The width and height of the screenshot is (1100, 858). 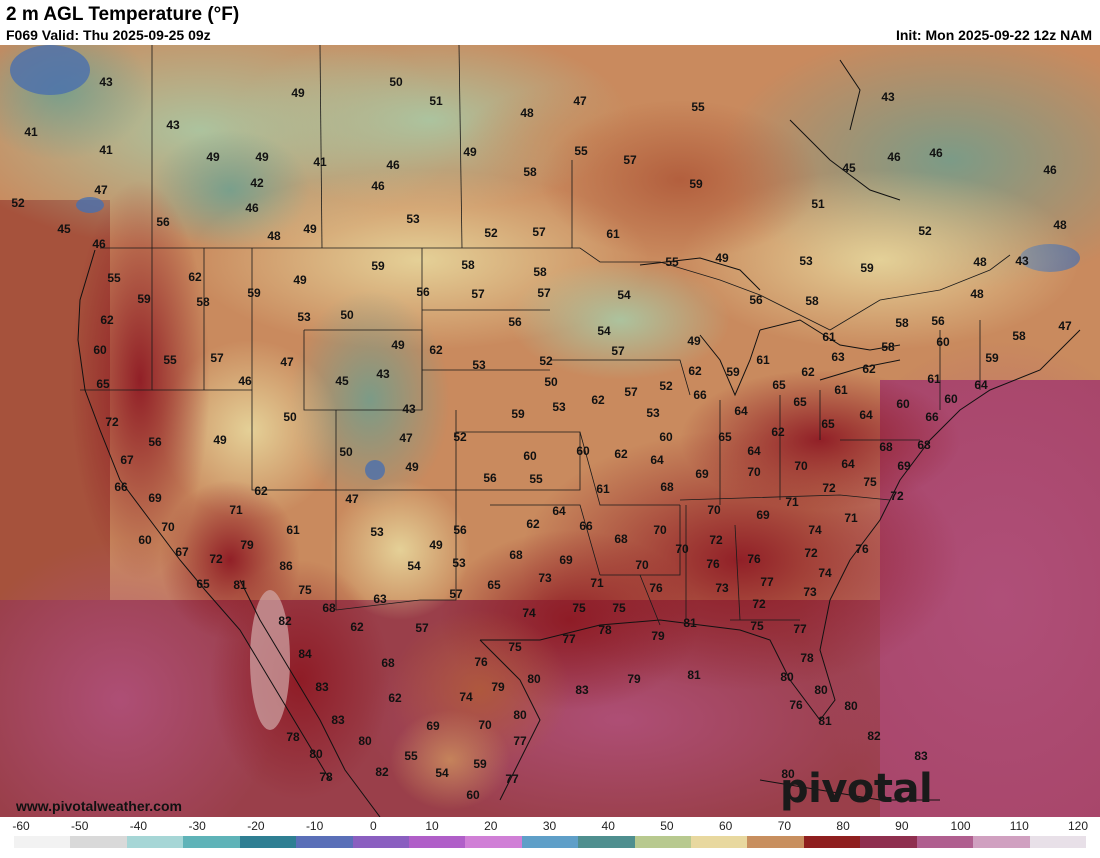 What do you see at coordinates (604, 331) in the screenshot?
I see `temperature-label: 54` at bounding box center [604, 331].